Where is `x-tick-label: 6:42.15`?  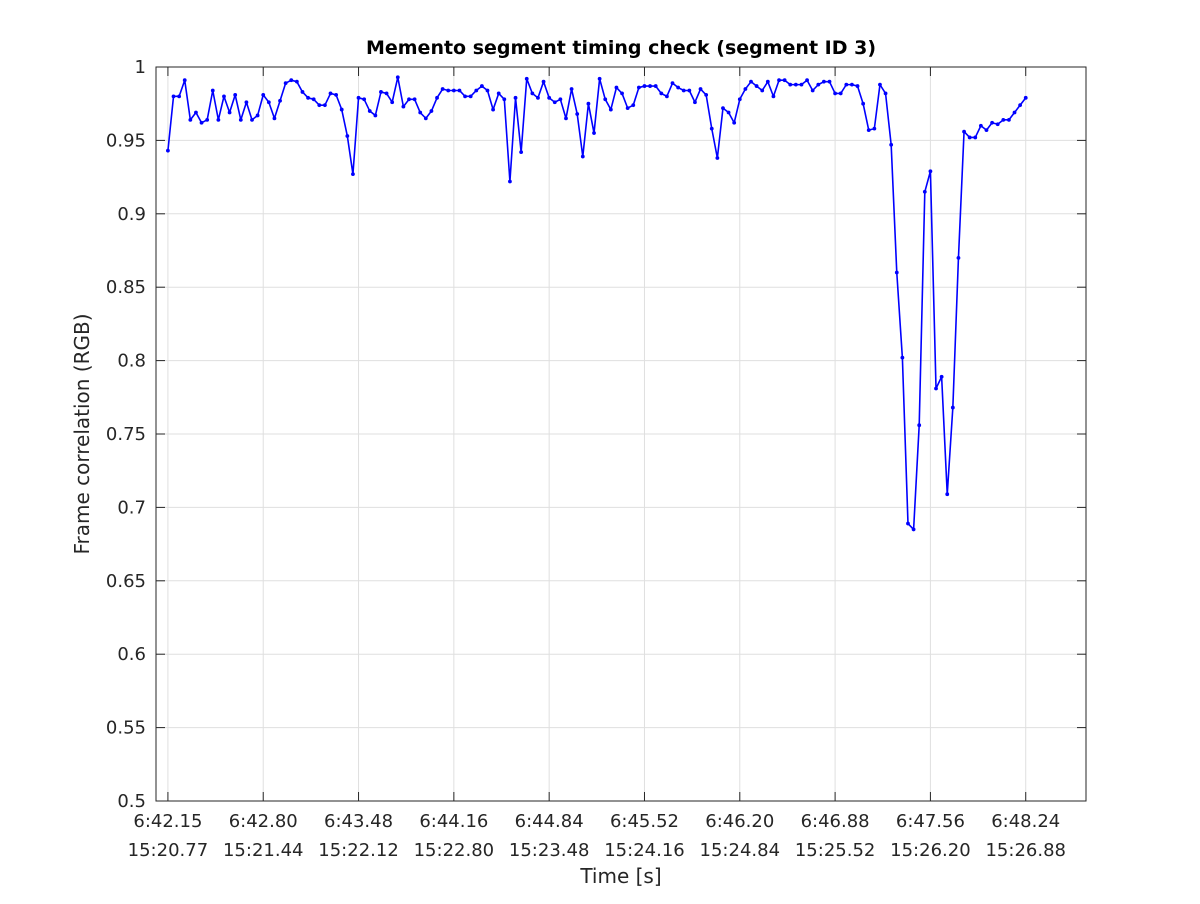
x-tick-label: 6:42.15 is located at coordinates (167, 821).